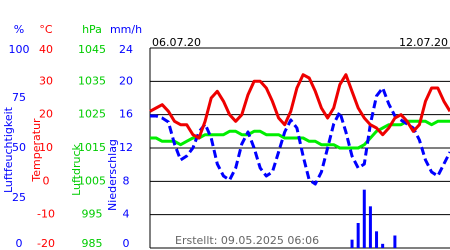  I want to click on y-tick-label: -20, so click(46, 243).